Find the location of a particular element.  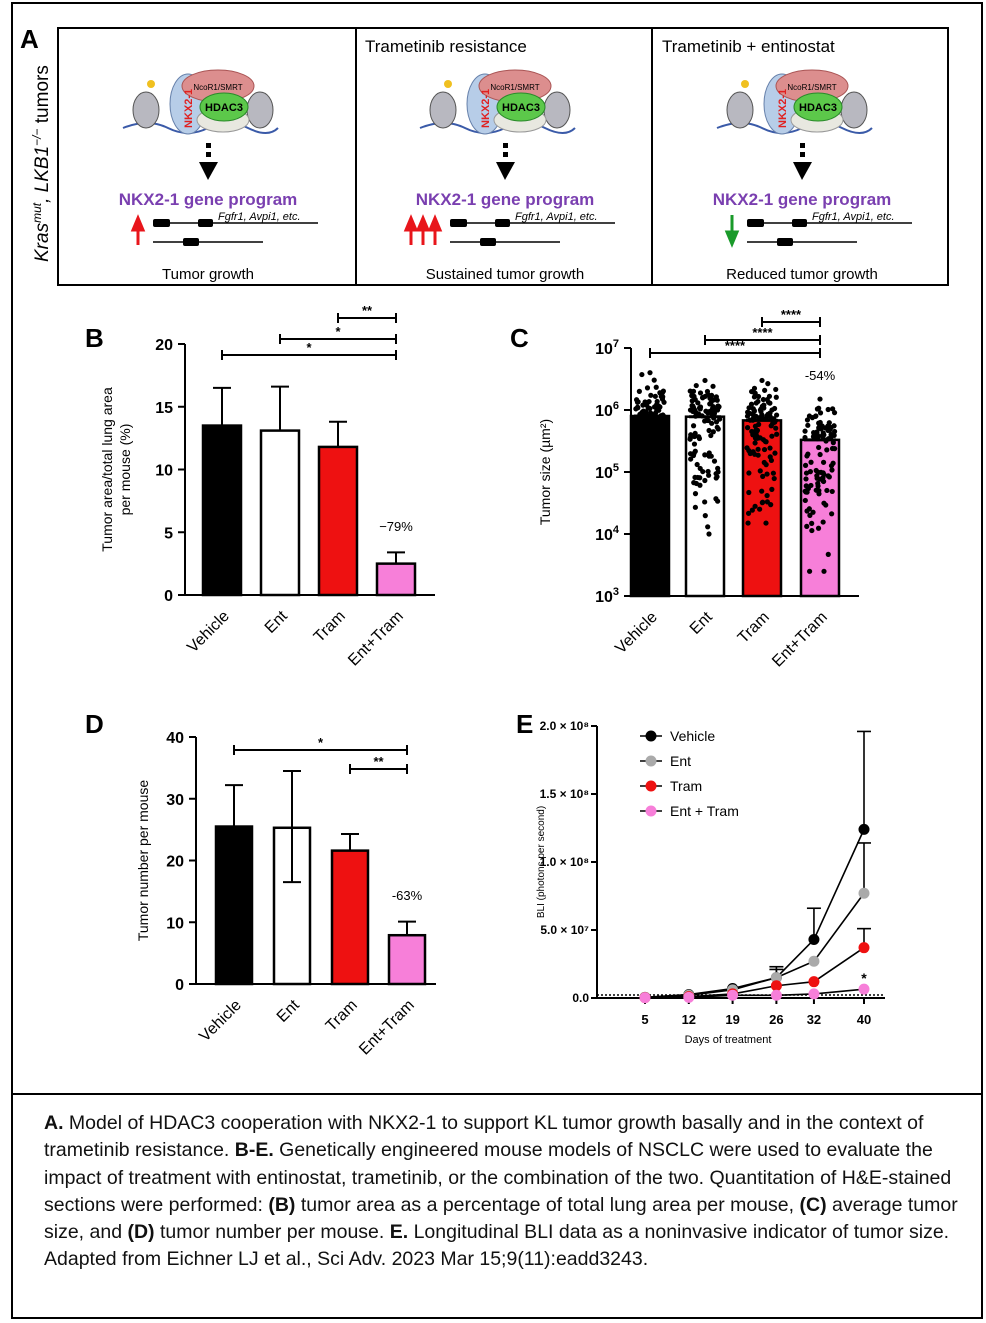

series-vehicle-line is located at coordinates (754, 914).